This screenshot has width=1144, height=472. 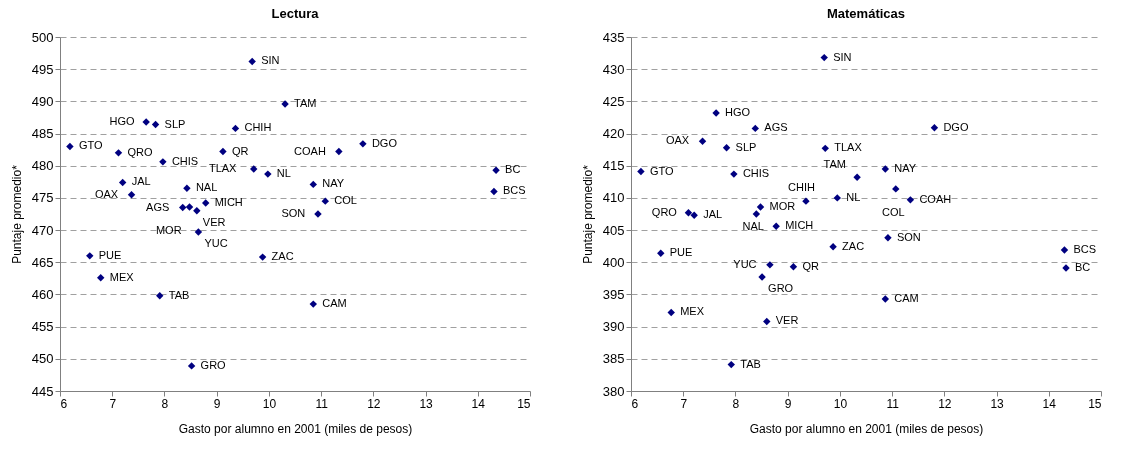 I want to click on y-tick-label: 500, so click(x=42, y=37).